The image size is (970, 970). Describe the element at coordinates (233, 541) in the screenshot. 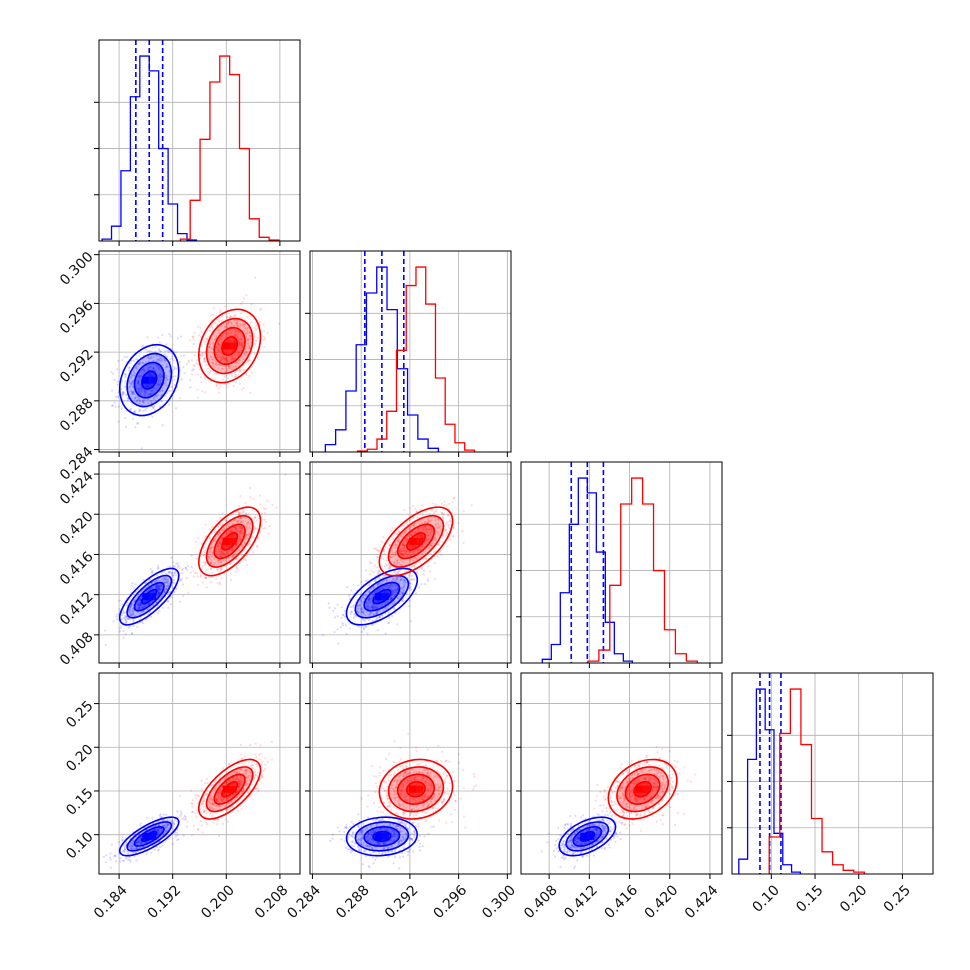

I see `density-peak-red` at that location.